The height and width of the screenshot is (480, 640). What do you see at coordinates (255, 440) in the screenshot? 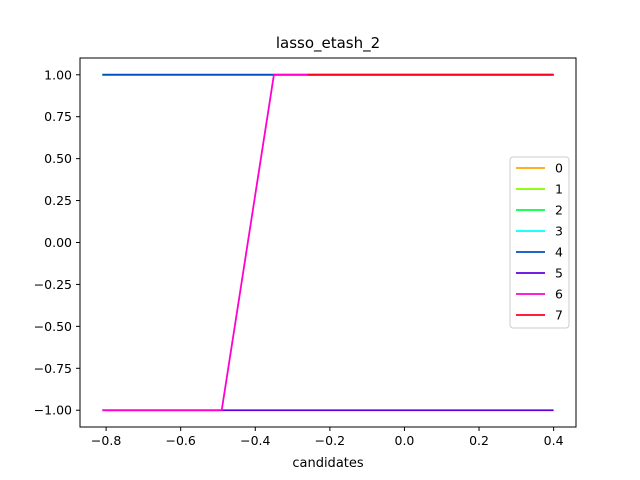
I see `x-tick-label: −0.4` at bounding box center [255, 440].